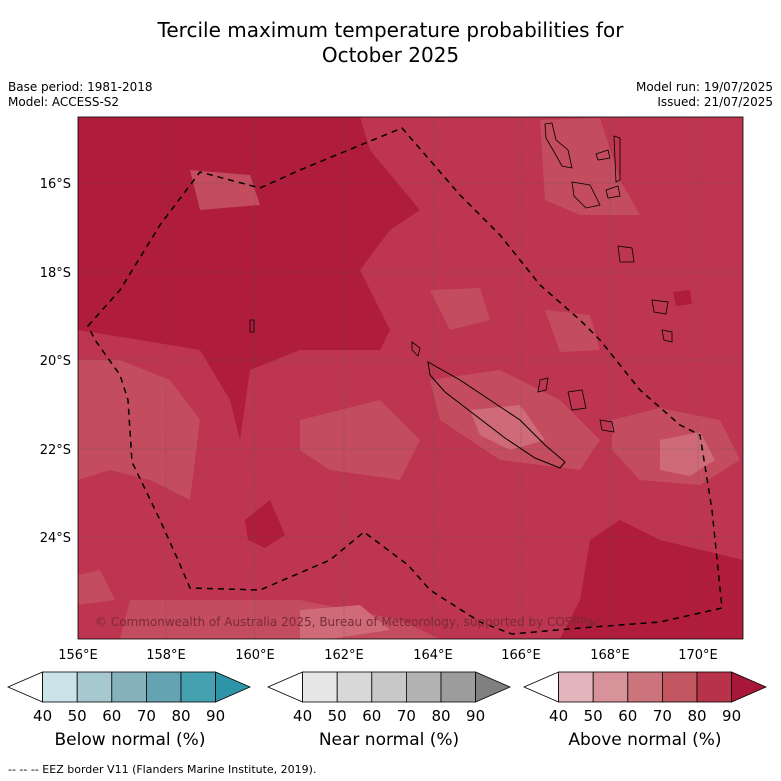  I want to click on light-patch-vanuatu, so click(590, 166).